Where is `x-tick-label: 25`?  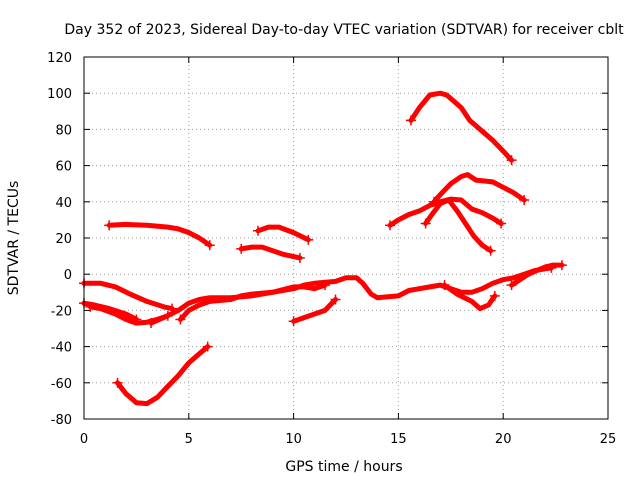 x-tick-label: 25 is located at coordinates (608, 439).